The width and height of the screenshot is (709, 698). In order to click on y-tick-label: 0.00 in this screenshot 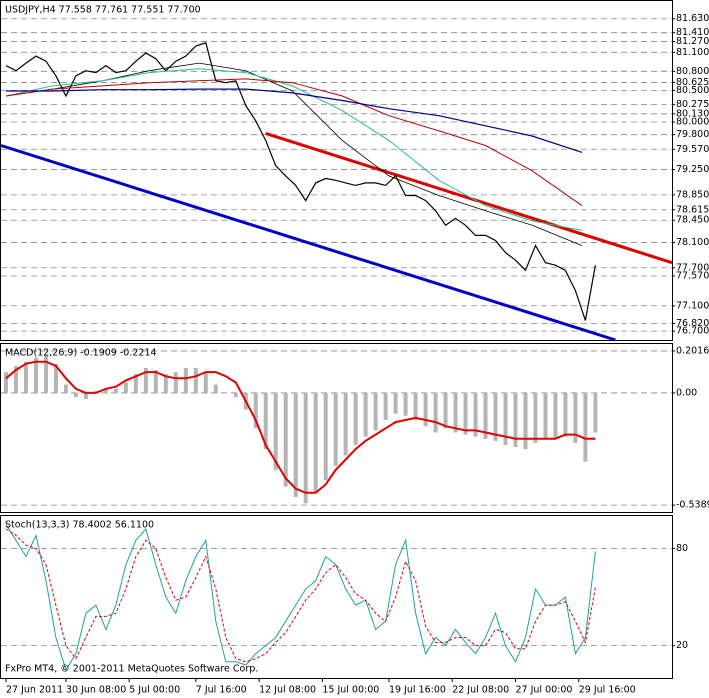, I will do `click(686, 392)`.